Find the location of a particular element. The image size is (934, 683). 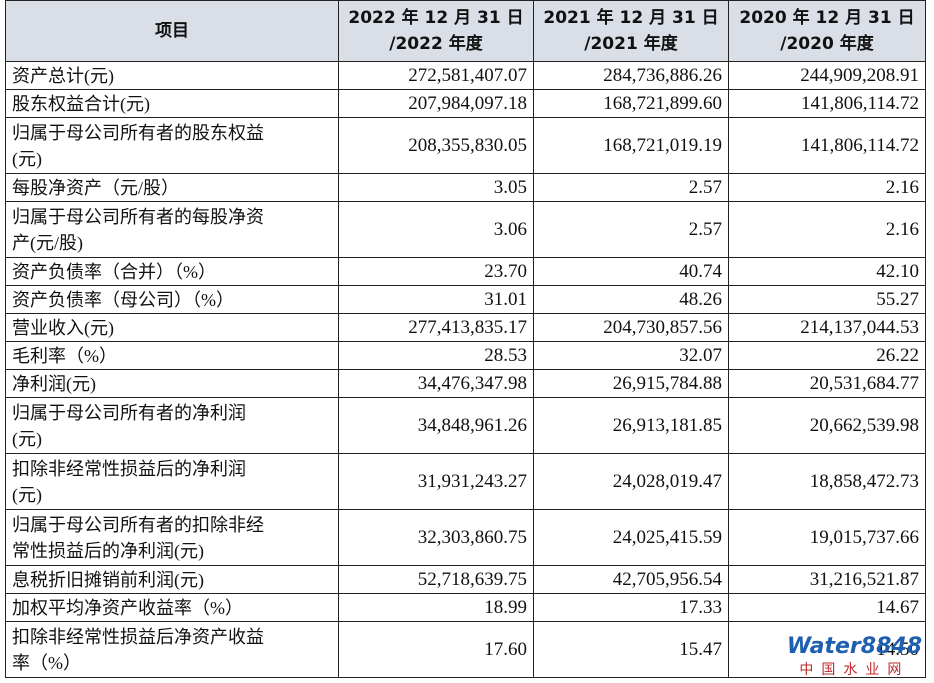

row-label: 扣除非经常性损益后的净利润 (元) is located at coordinates (172, 481).